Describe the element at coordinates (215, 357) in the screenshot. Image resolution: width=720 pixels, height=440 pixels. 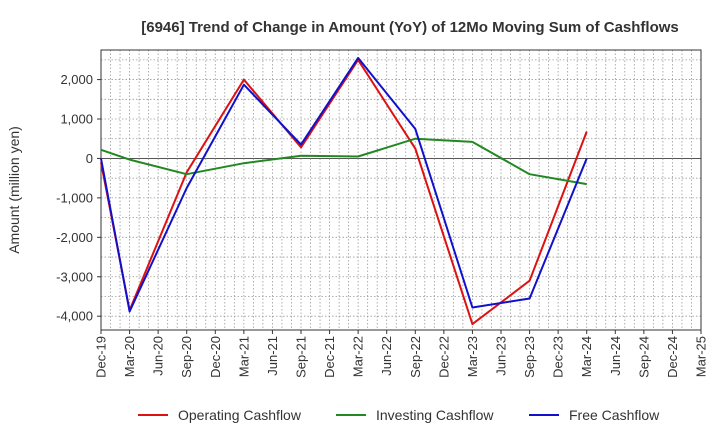
I see `x-tick-label: Dec-20` at that location.